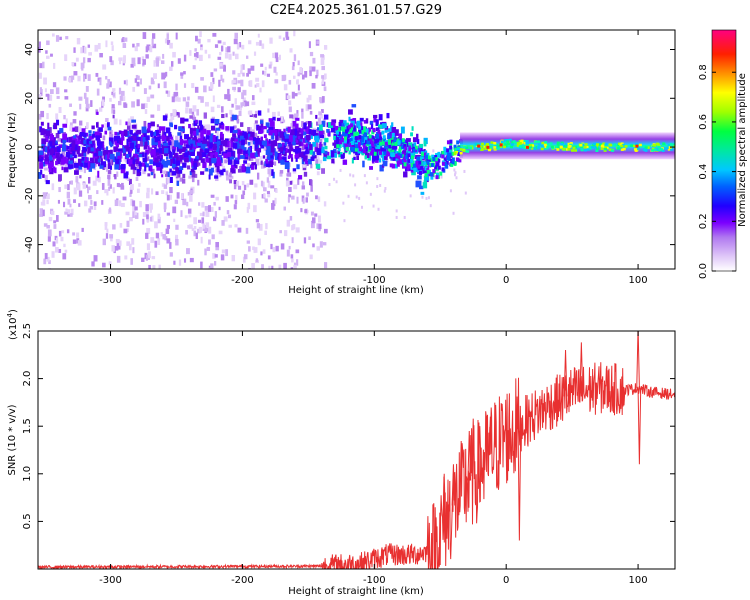 This screenshot has height=600, width=750. What do you see at coordinates (703, 271) in the screenshot?
I see `colorbar-tick-label: 0.0` at bounding box center [703, 271].